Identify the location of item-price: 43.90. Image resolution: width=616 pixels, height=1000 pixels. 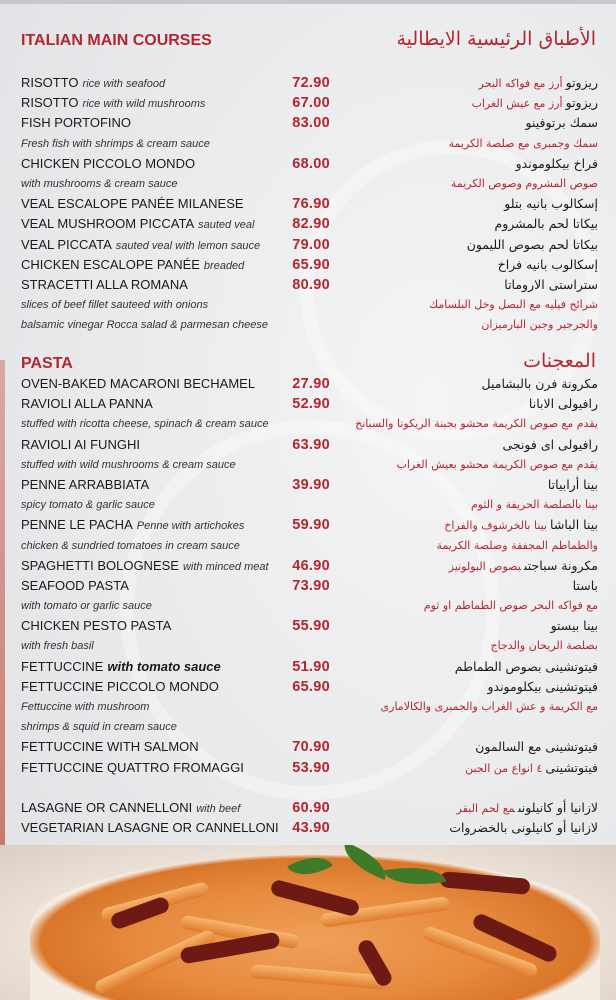
(311, 828).